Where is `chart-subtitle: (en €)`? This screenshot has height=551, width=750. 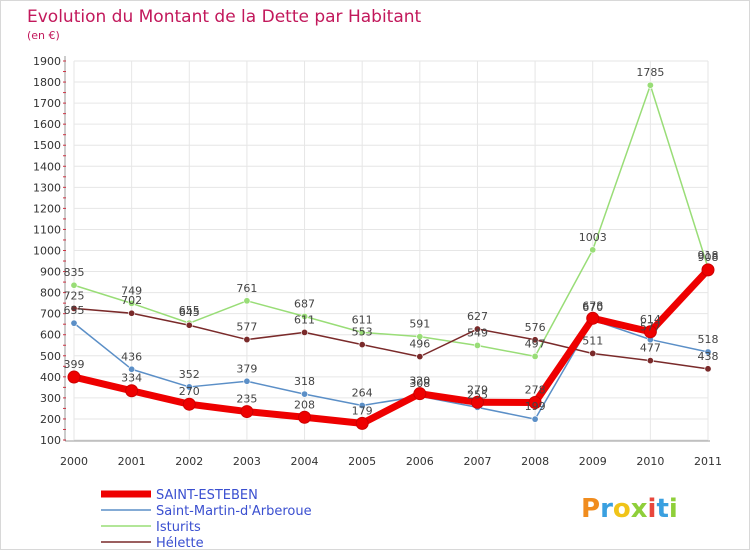
chart-subtitle: (en €) is located at coordinates (43, 35).